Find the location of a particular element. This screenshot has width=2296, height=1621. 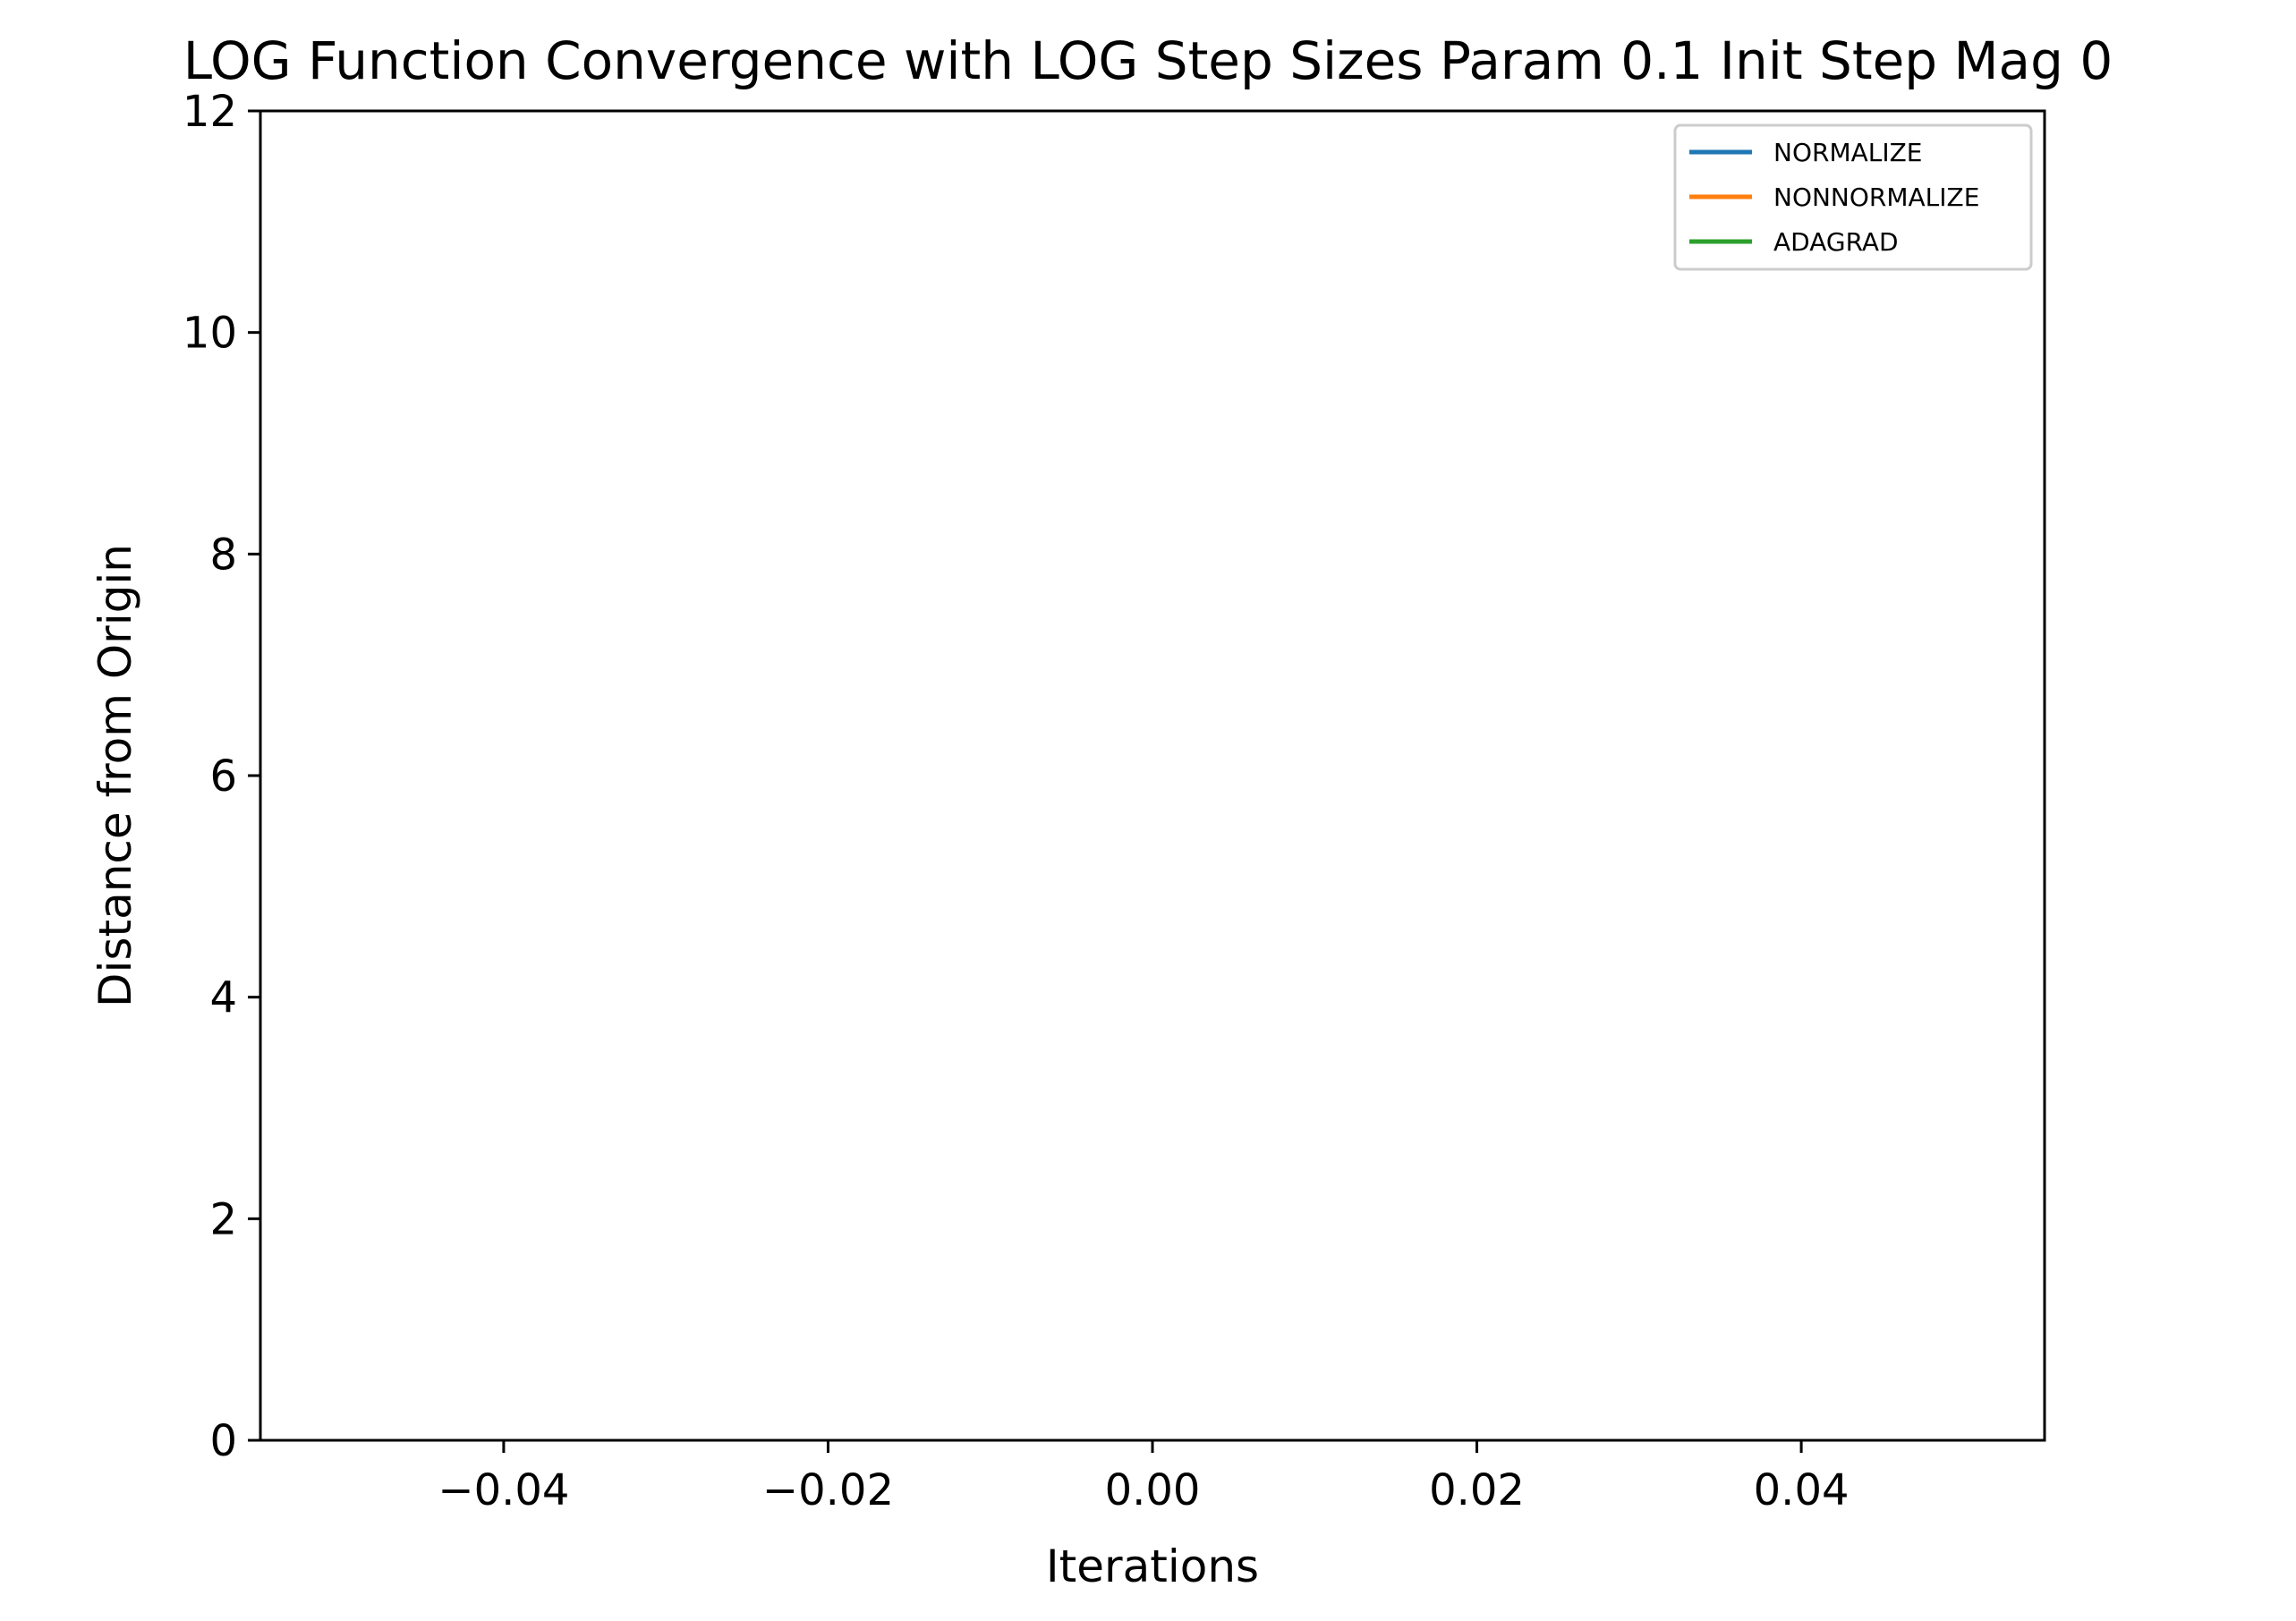

y-tick-label: 0 is located at coordinates (223, 1441).